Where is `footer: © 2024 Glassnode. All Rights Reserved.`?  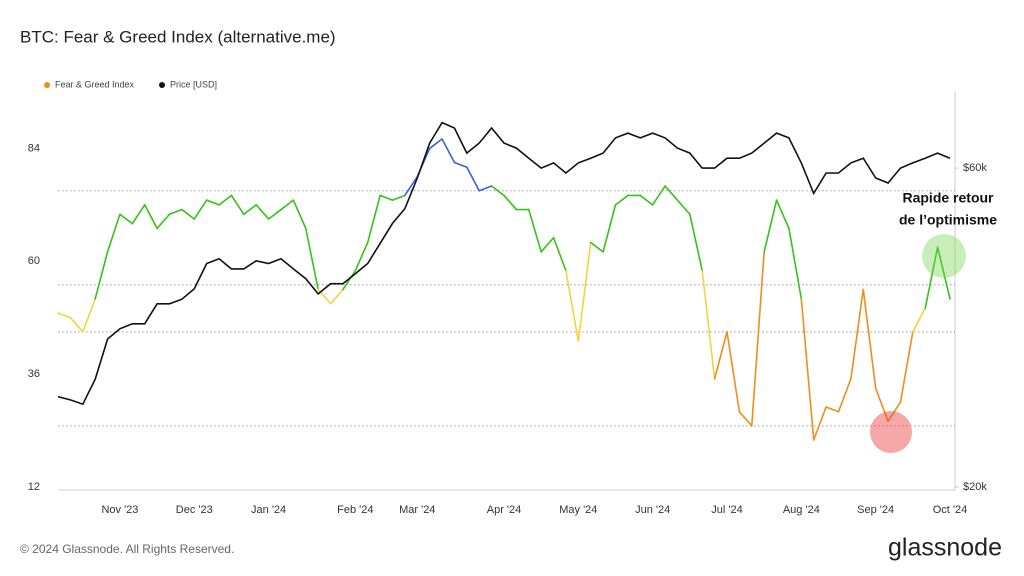 footer: © 2024 Glassnode. All Rights Reserved. is located at coordinates (127, 549).